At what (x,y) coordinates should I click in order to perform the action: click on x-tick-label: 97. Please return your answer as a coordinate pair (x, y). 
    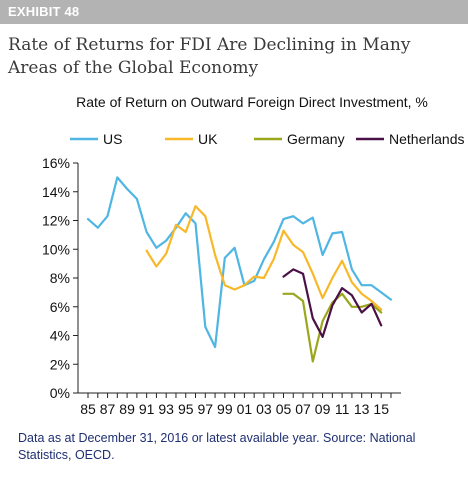
    Looking at the image, I should click on (206, 409).